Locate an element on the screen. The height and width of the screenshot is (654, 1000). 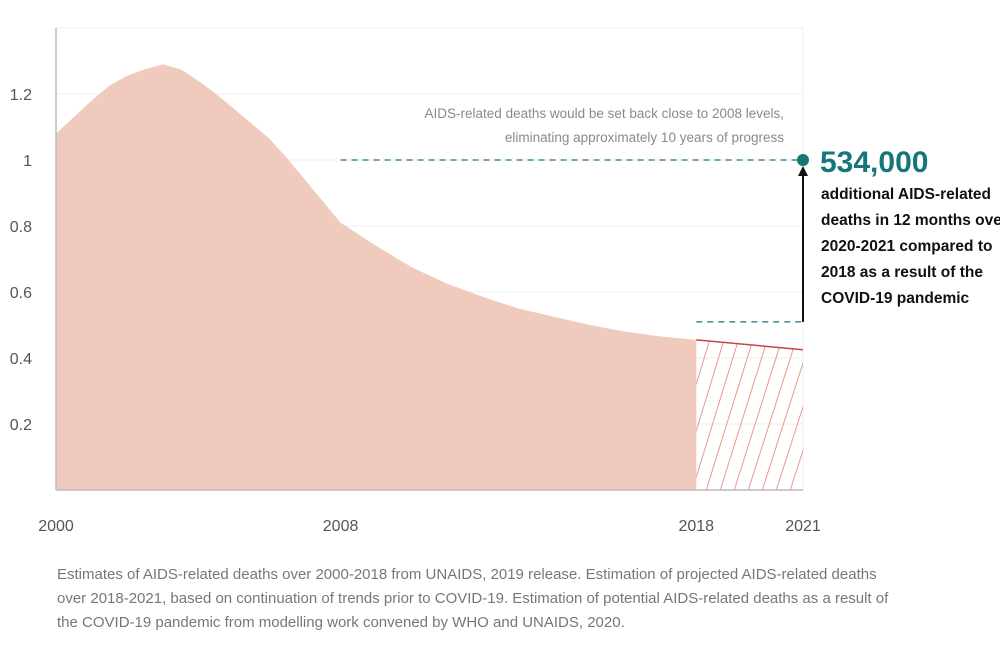
y-tick-label: 0.2 is located at coordinates (21, 425).